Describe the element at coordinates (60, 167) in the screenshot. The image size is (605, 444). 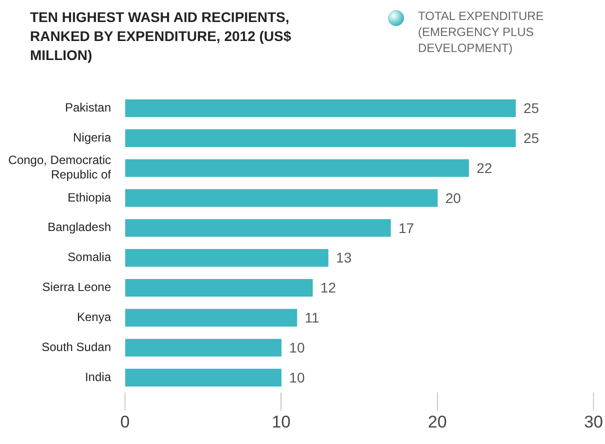
I see `y-tick-label: Congo, Democratic Republic of` at that location.